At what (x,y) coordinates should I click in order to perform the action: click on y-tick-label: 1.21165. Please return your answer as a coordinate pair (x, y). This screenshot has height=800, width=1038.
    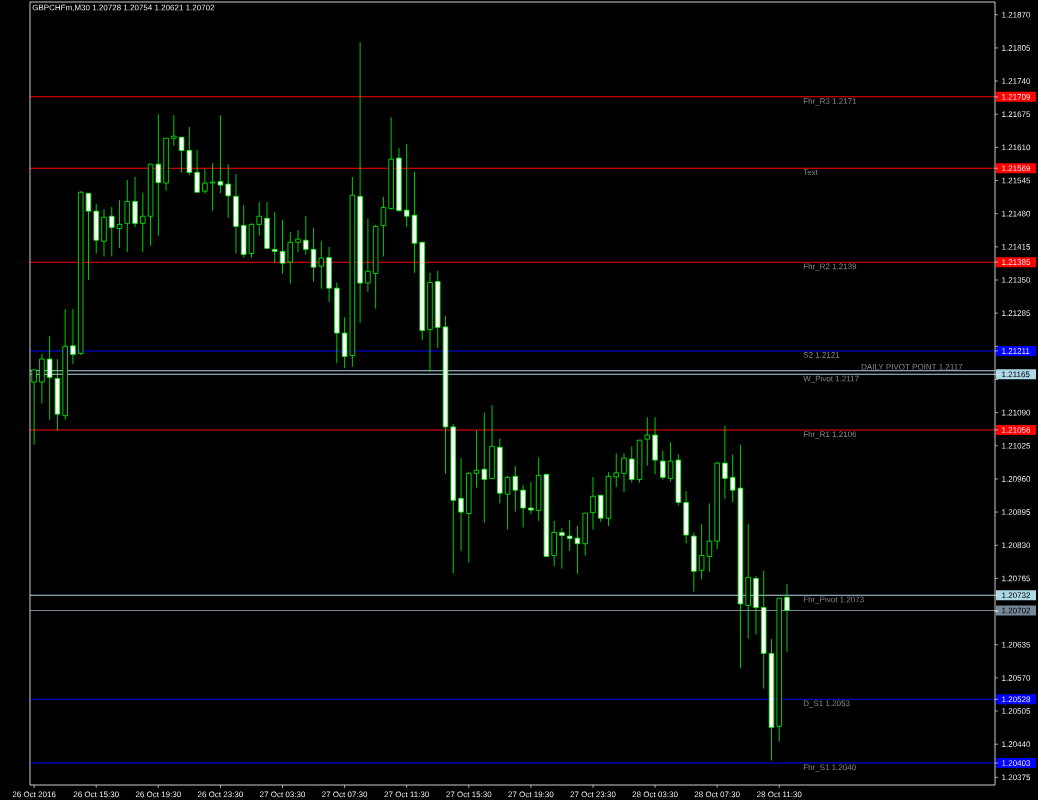
    Looking at the image, I should click on (1016, 374).